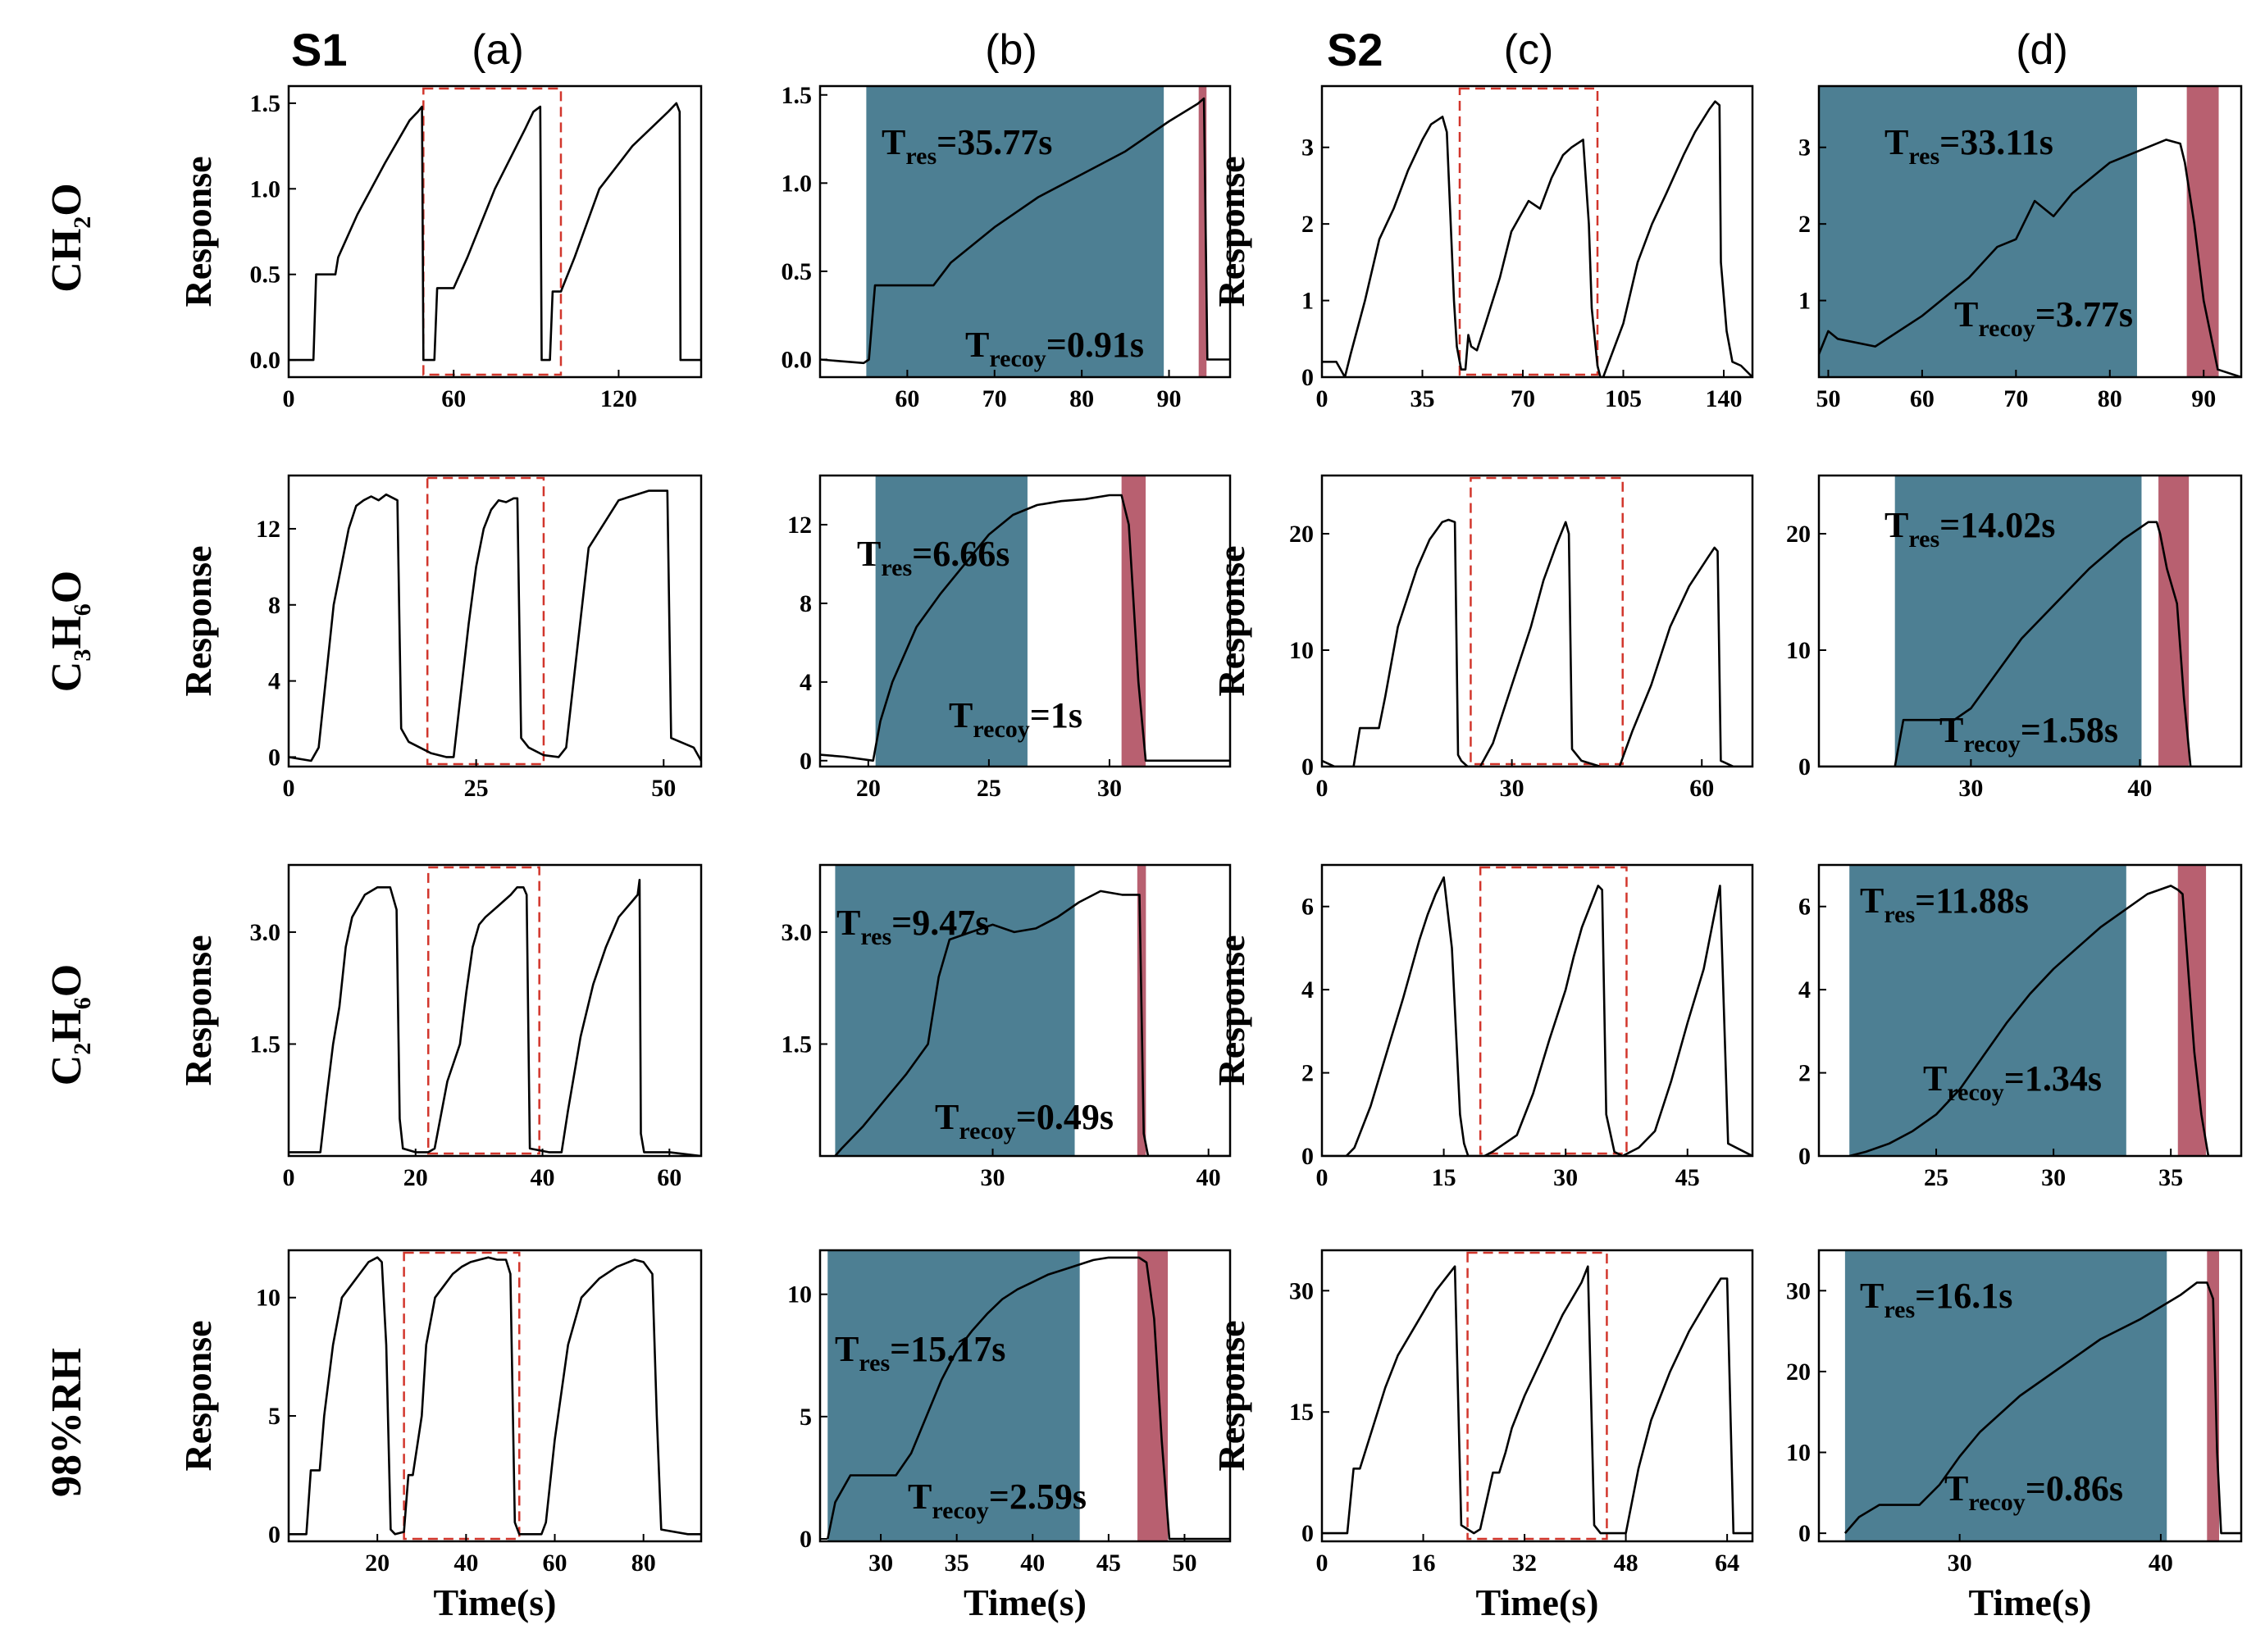 Image resolution: width=2265 pixels, height=1652 pixels. I want to click on x-tick-label: 70, so click(1523, 398).